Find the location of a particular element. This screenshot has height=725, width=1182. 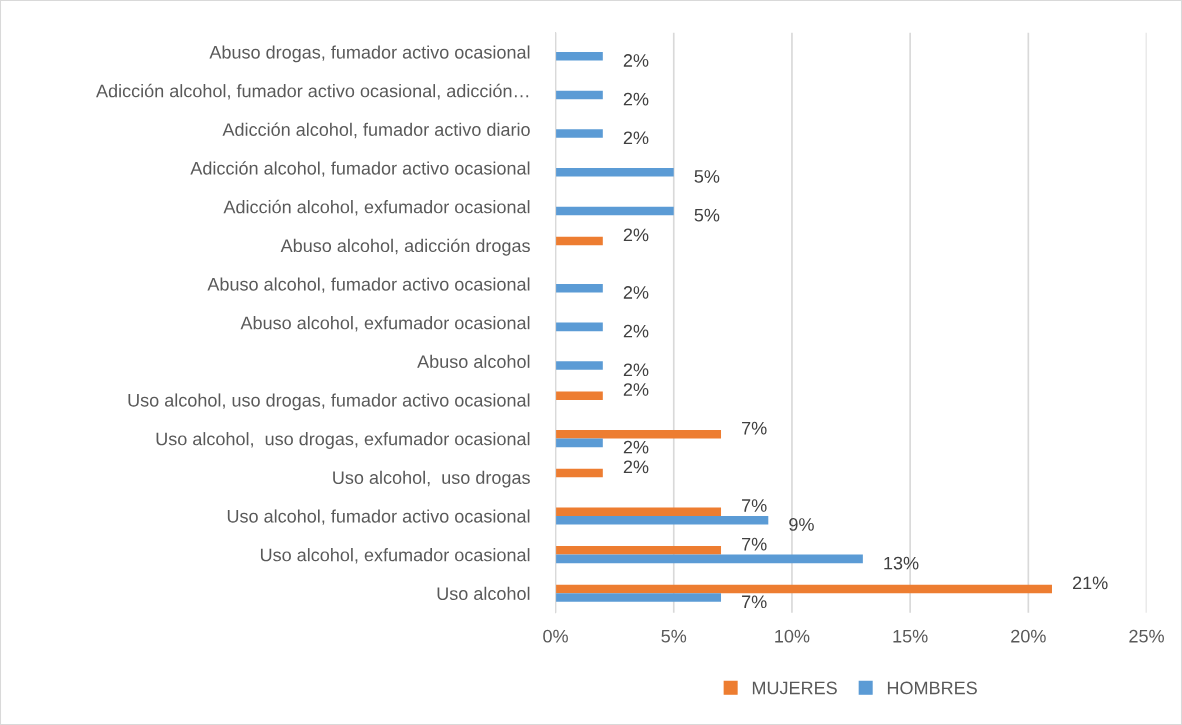

x-tick-label: 20% is located at coordinates (1028, 636).